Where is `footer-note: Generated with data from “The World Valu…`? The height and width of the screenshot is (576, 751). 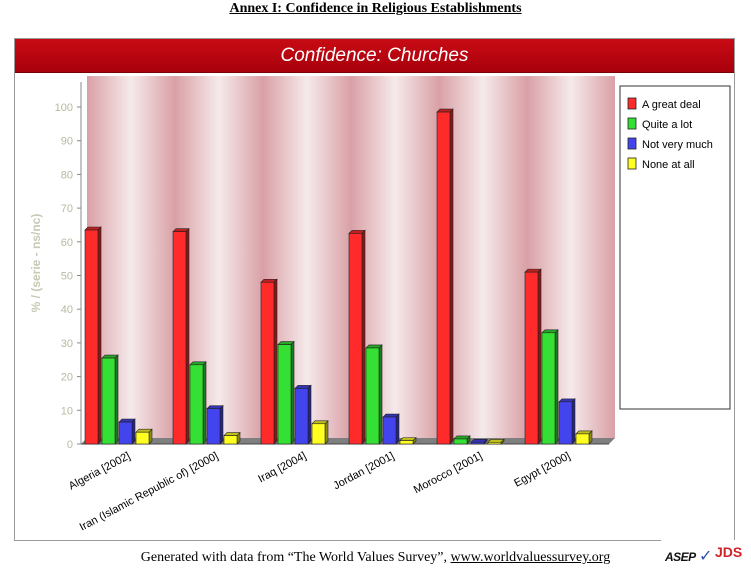 footer-note: Generated with data from “The World Valu… is located at coordinates (375, 558).